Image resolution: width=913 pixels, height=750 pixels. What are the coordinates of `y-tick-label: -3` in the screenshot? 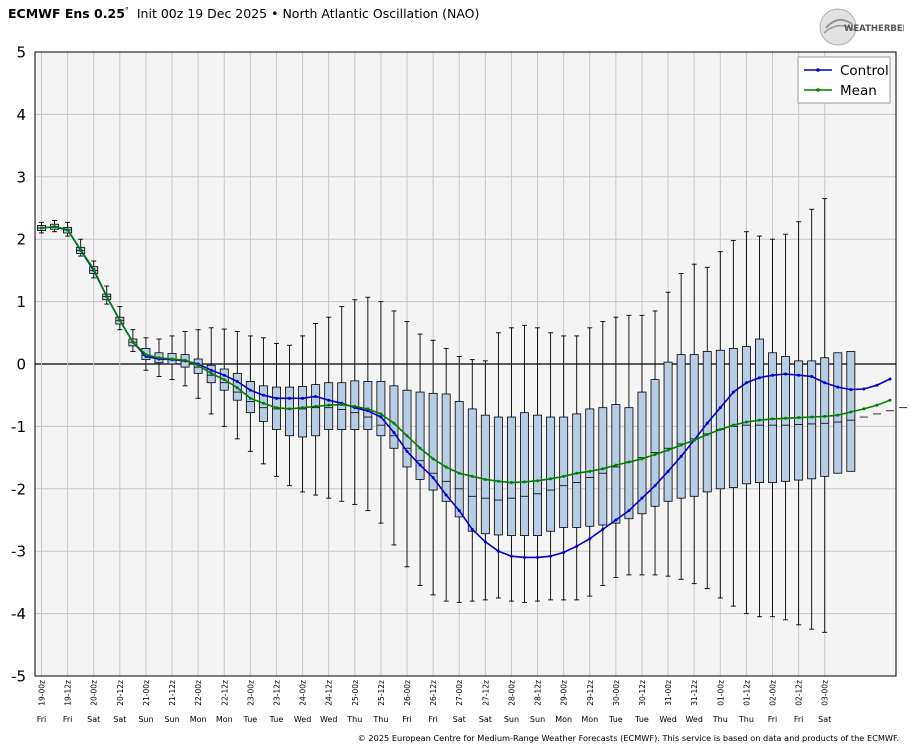 It's located at (18, 552).